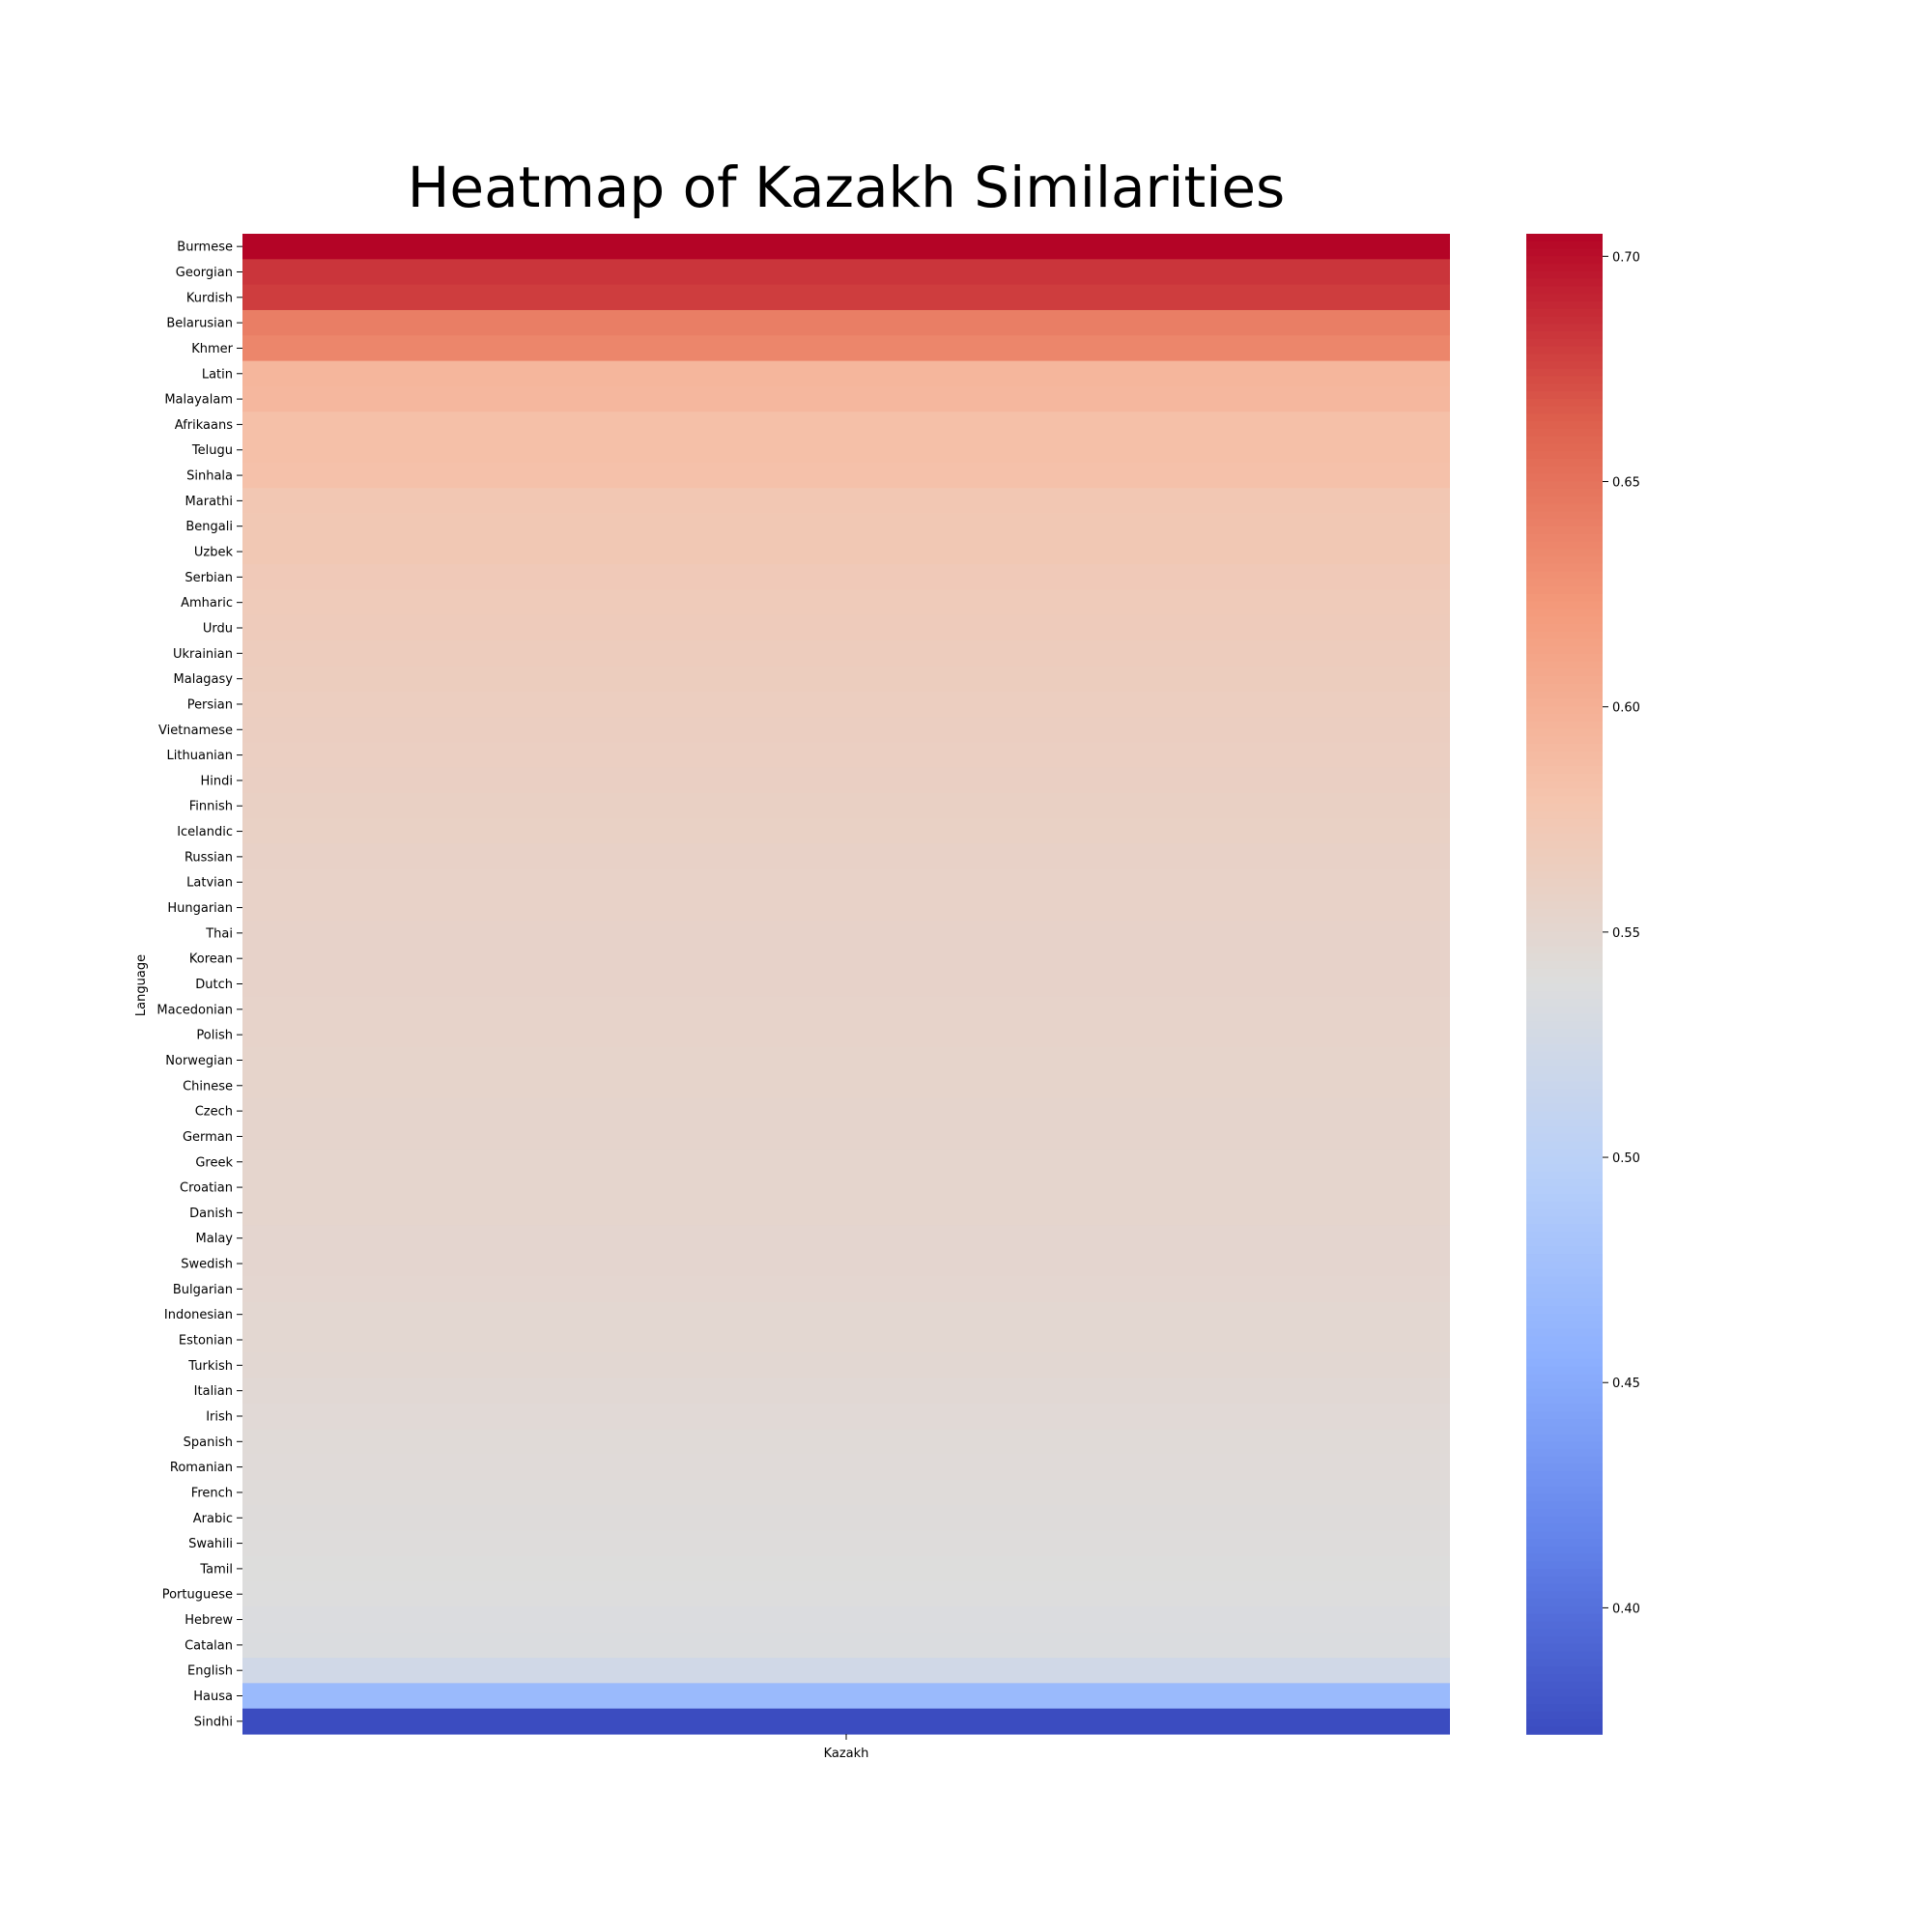  Describe the element at coordinates (200, 908) in the screenshot. I see `y-tick-label: Hungarian` at that location.